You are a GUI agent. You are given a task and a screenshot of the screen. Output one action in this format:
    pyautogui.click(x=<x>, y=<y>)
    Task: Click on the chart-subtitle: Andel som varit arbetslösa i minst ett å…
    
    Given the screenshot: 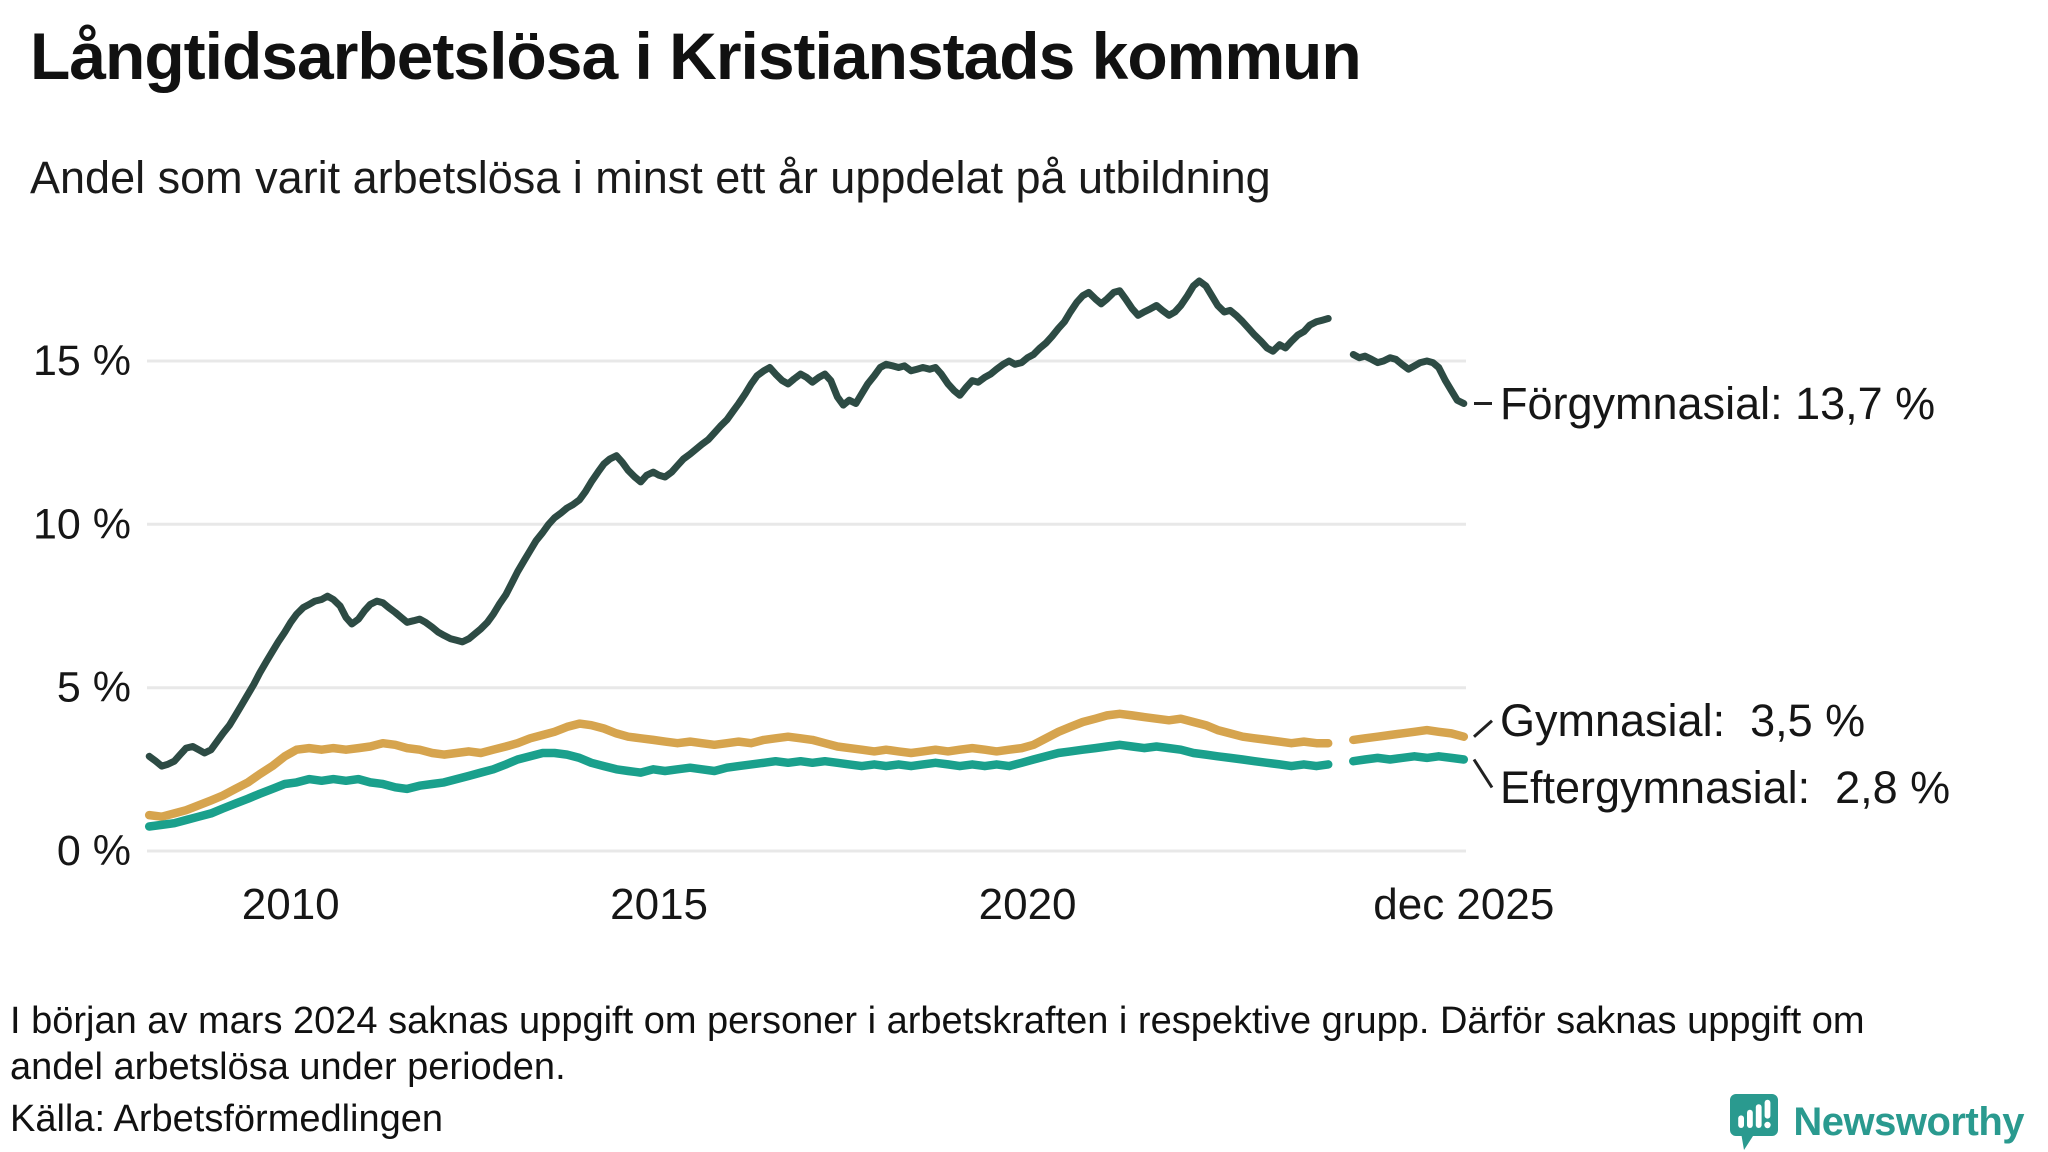 What is the action you would take?
    pyautogui.click(x=650, y=177)
    